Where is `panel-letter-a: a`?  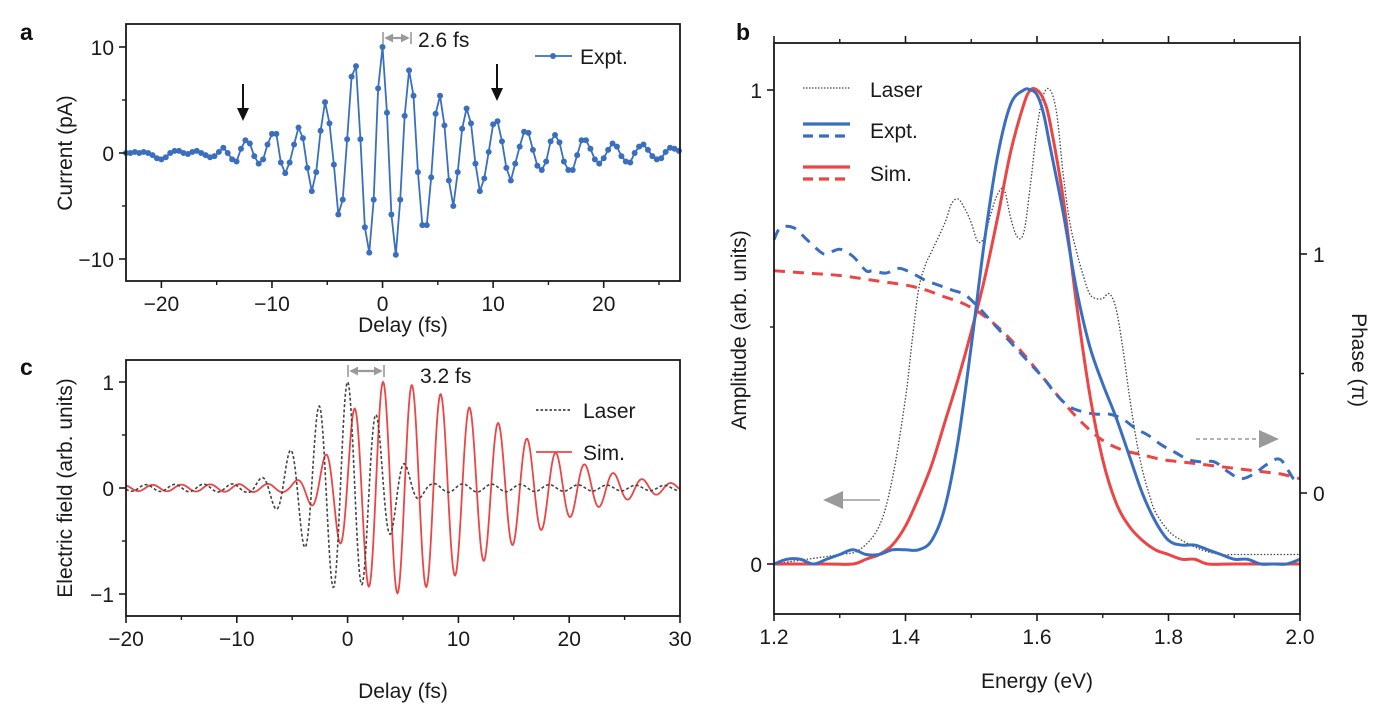 panel-letter-a: a is located at coordinates (26, 32).